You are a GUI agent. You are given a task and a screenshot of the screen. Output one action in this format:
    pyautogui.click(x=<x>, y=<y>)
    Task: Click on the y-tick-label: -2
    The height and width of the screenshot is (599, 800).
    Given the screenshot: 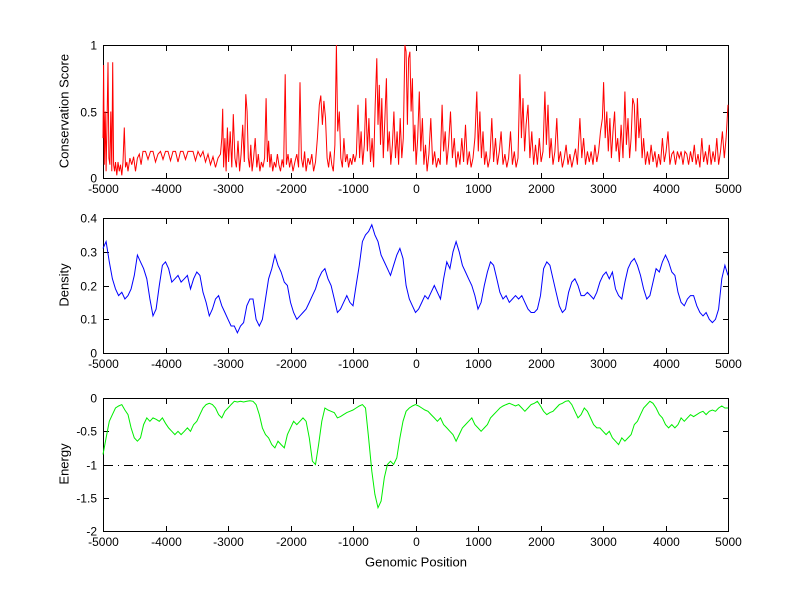 What is the action you would take?
    pyautogui.click(x=91, y=532)
    